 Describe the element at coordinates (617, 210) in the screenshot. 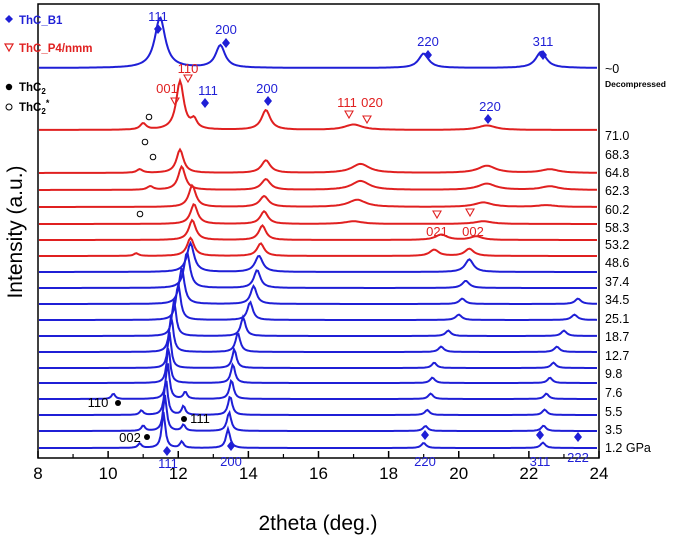

I see `trace-label: 60.2` at that location.